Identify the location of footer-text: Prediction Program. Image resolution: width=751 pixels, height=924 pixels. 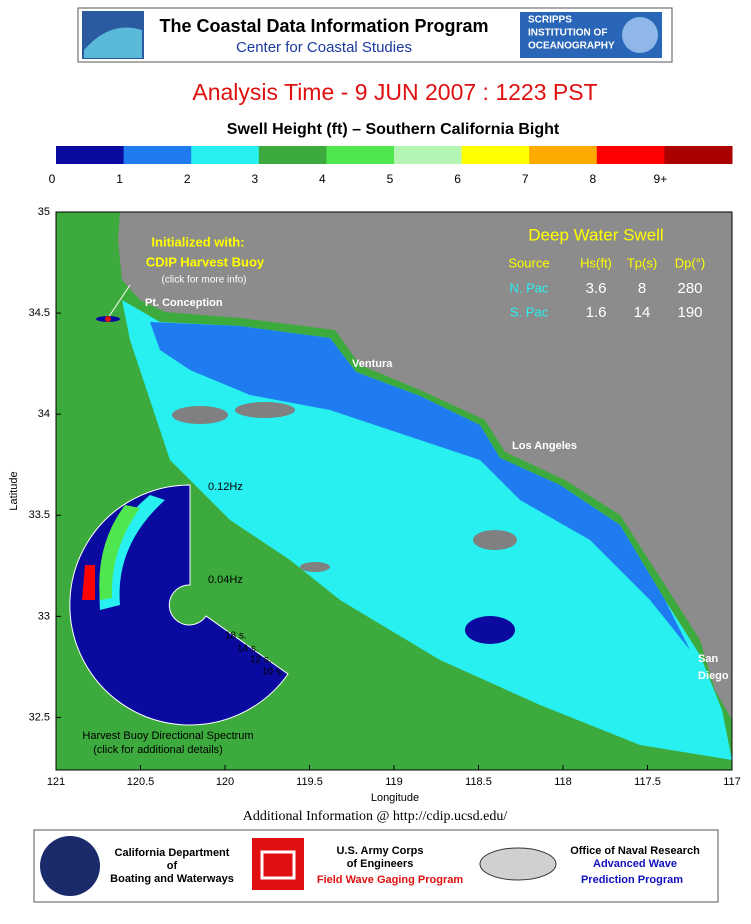
(632, 880).